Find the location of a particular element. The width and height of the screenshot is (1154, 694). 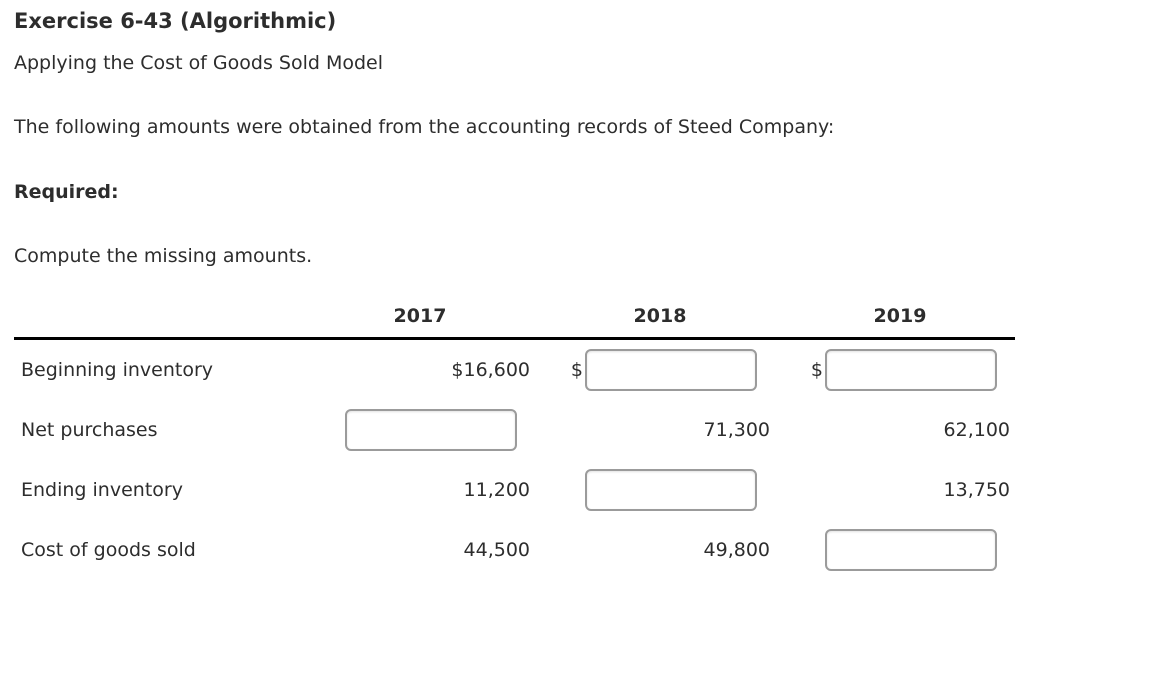

row-label: Ending inventory is located at coordinates (102, 490).